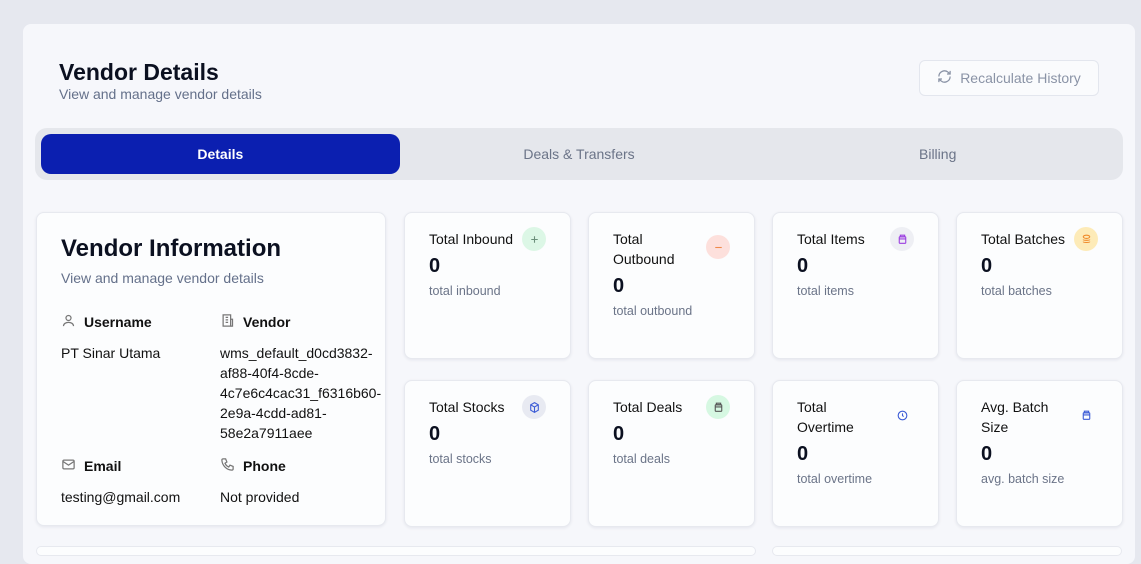 This screenshot has width=1141, height=564. Describe the element at coordinates (534, 239) in the screenshot. I see `plus-icon` at that location.